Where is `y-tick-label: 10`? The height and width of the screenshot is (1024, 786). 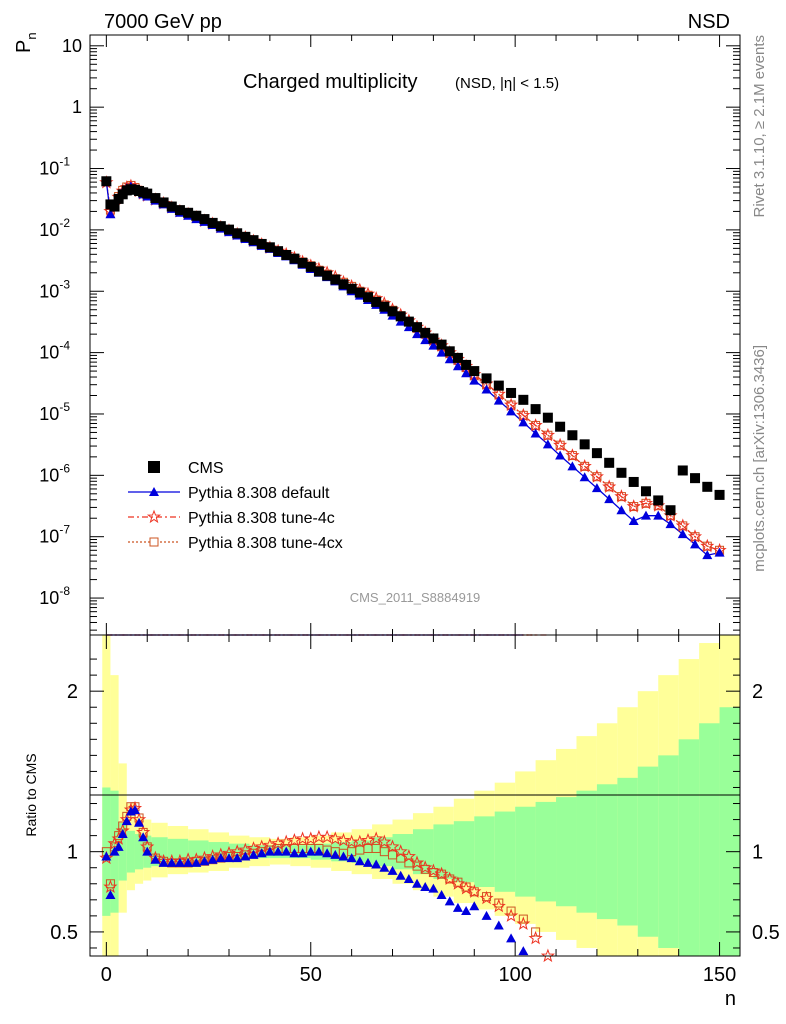 y-tick-label: 10 is located at coordinates (72, 46).